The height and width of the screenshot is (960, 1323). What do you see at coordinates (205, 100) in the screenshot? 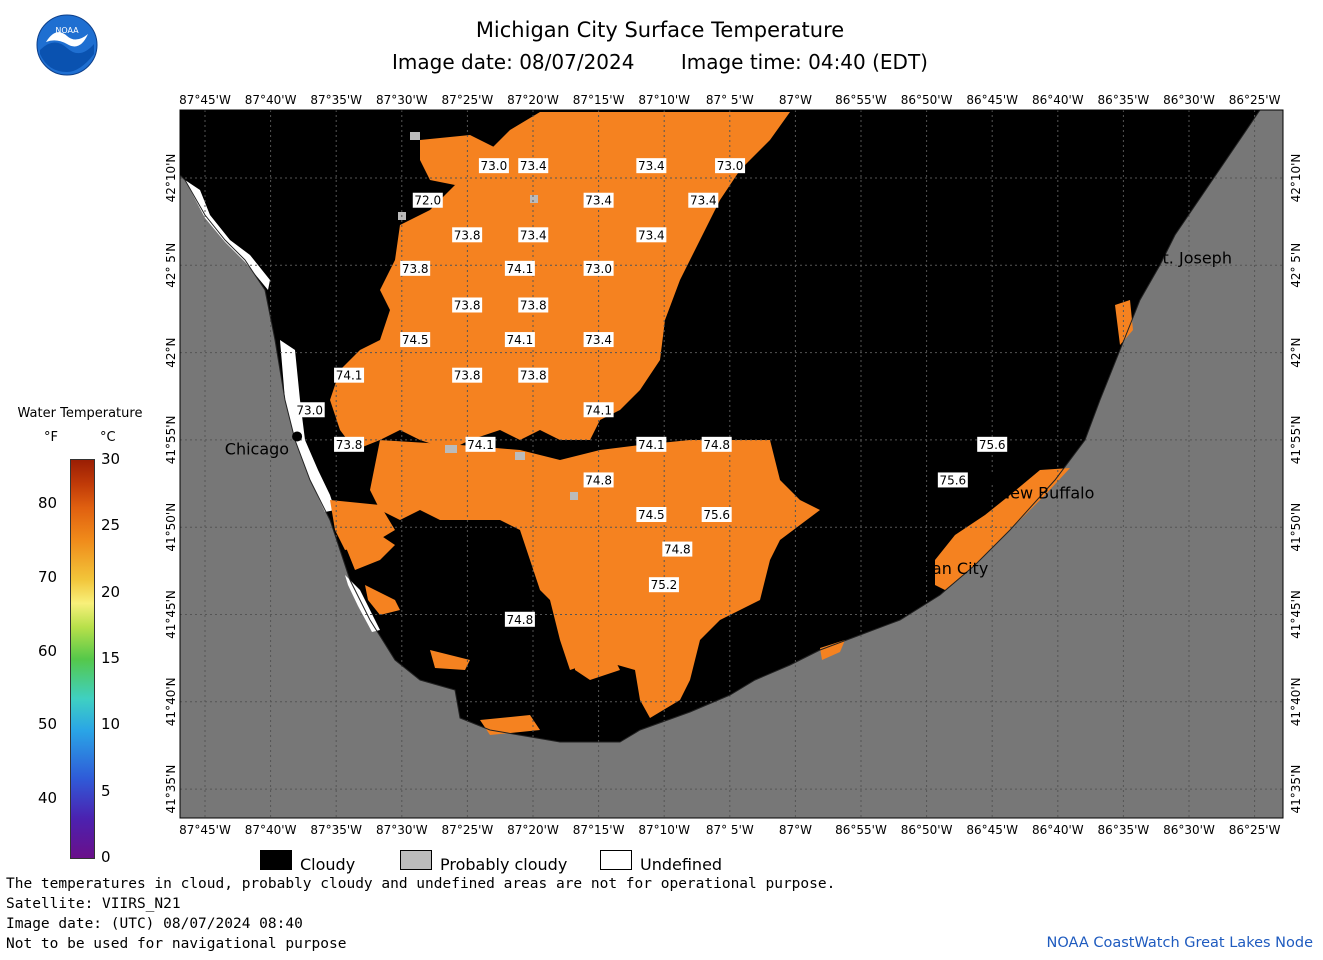
I see `top-longitude-tick: 87°45'W` at bounding box center [205, 100].